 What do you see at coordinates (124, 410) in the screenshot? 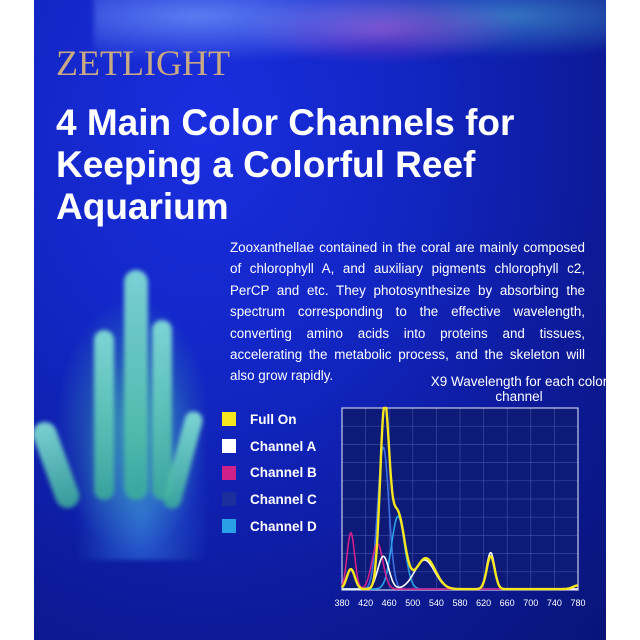
I see `coral-photo-left` at bounding box center [124, 410].